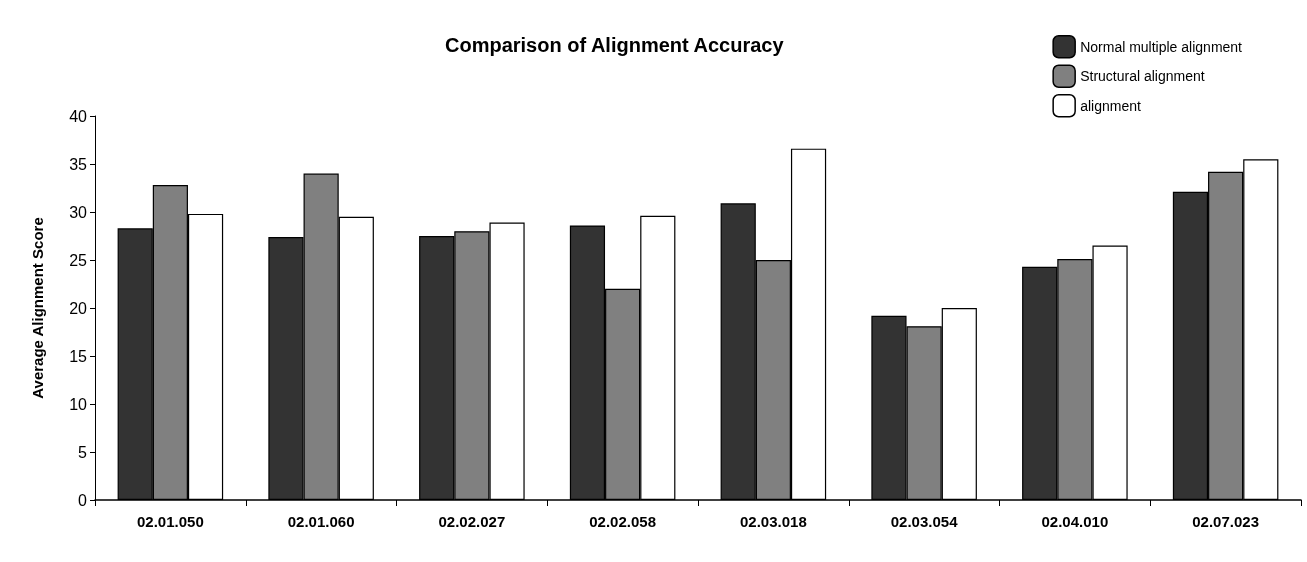 This screenshot has height=562, width=1307. Describe the element at coordinates (83, 500) in the screenshot. I see `y-tick-label: 0` at that location.